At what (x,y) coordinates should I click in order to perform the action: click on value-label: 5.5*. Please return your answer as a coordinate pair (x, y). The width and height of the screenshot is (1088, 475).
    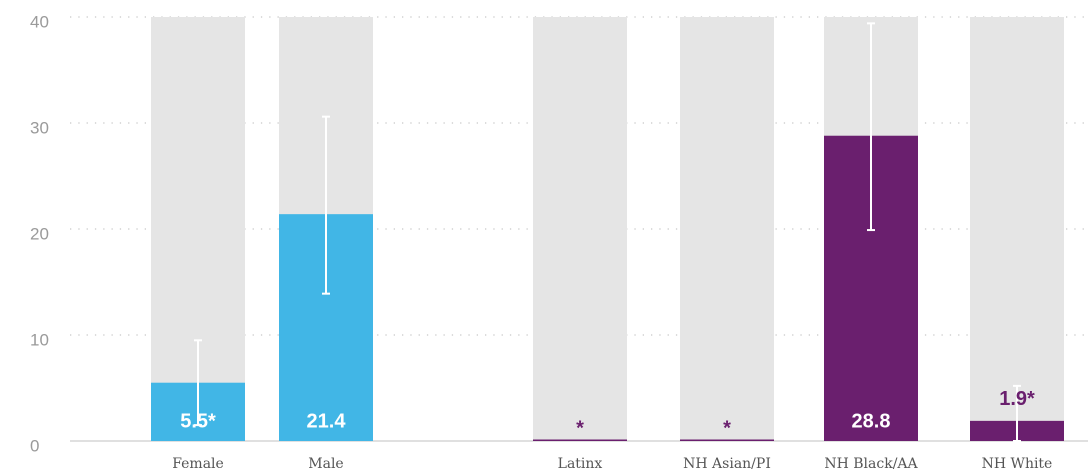
    Looking at the image, I should click on (198, 421).